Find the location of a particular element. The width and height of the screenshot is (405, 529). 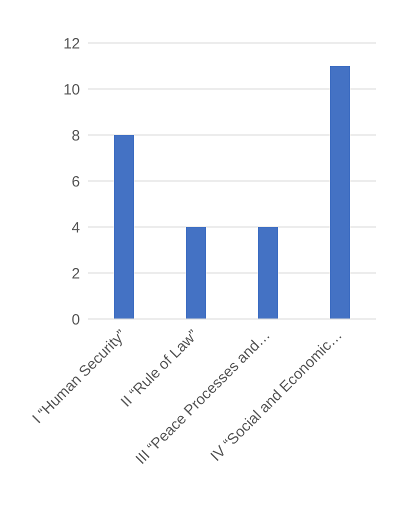

y-tick-label: 4 is located at coordinates (76, 227).